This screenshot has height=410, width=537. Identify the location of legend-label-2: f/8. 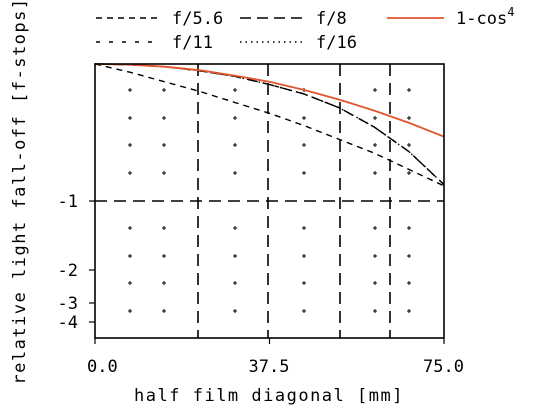
(331, 19).